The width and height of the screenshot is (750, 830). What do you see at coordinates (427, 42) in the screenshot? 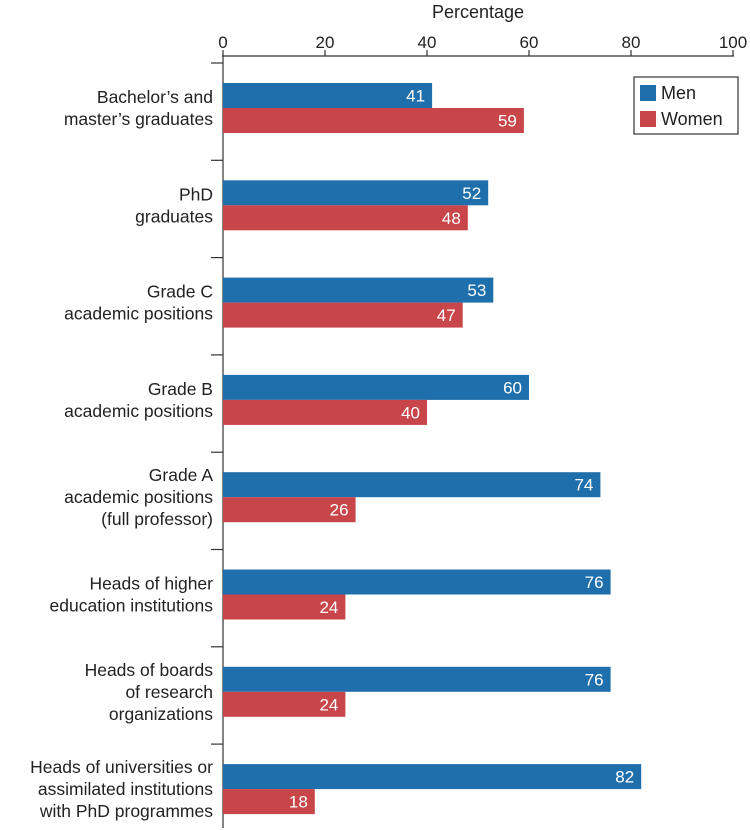
I see `x-tick-label: 40` at bounding box center [427, 42].